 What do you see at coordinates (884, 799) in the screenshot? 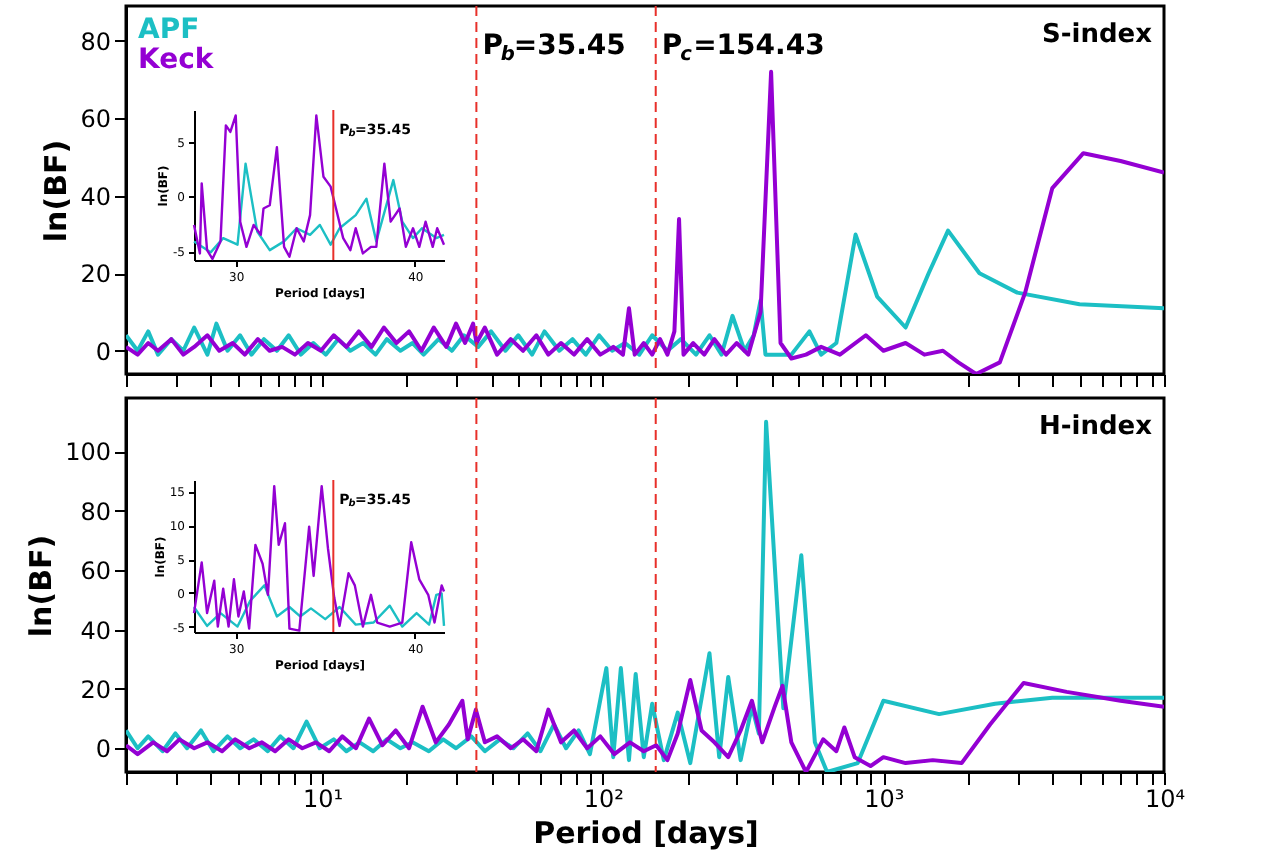
I see `x-tick-label: 10³` at bounding box center [884, 799].